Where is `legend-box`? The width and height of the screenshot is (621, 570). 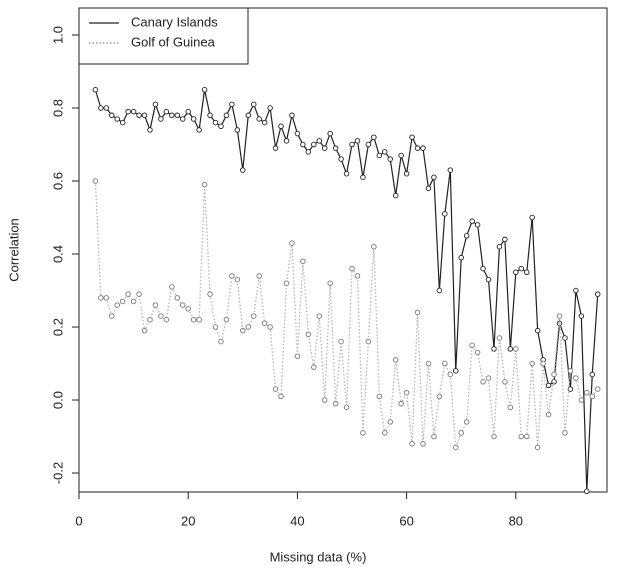 legend-box is located at coordinates (163, 36).